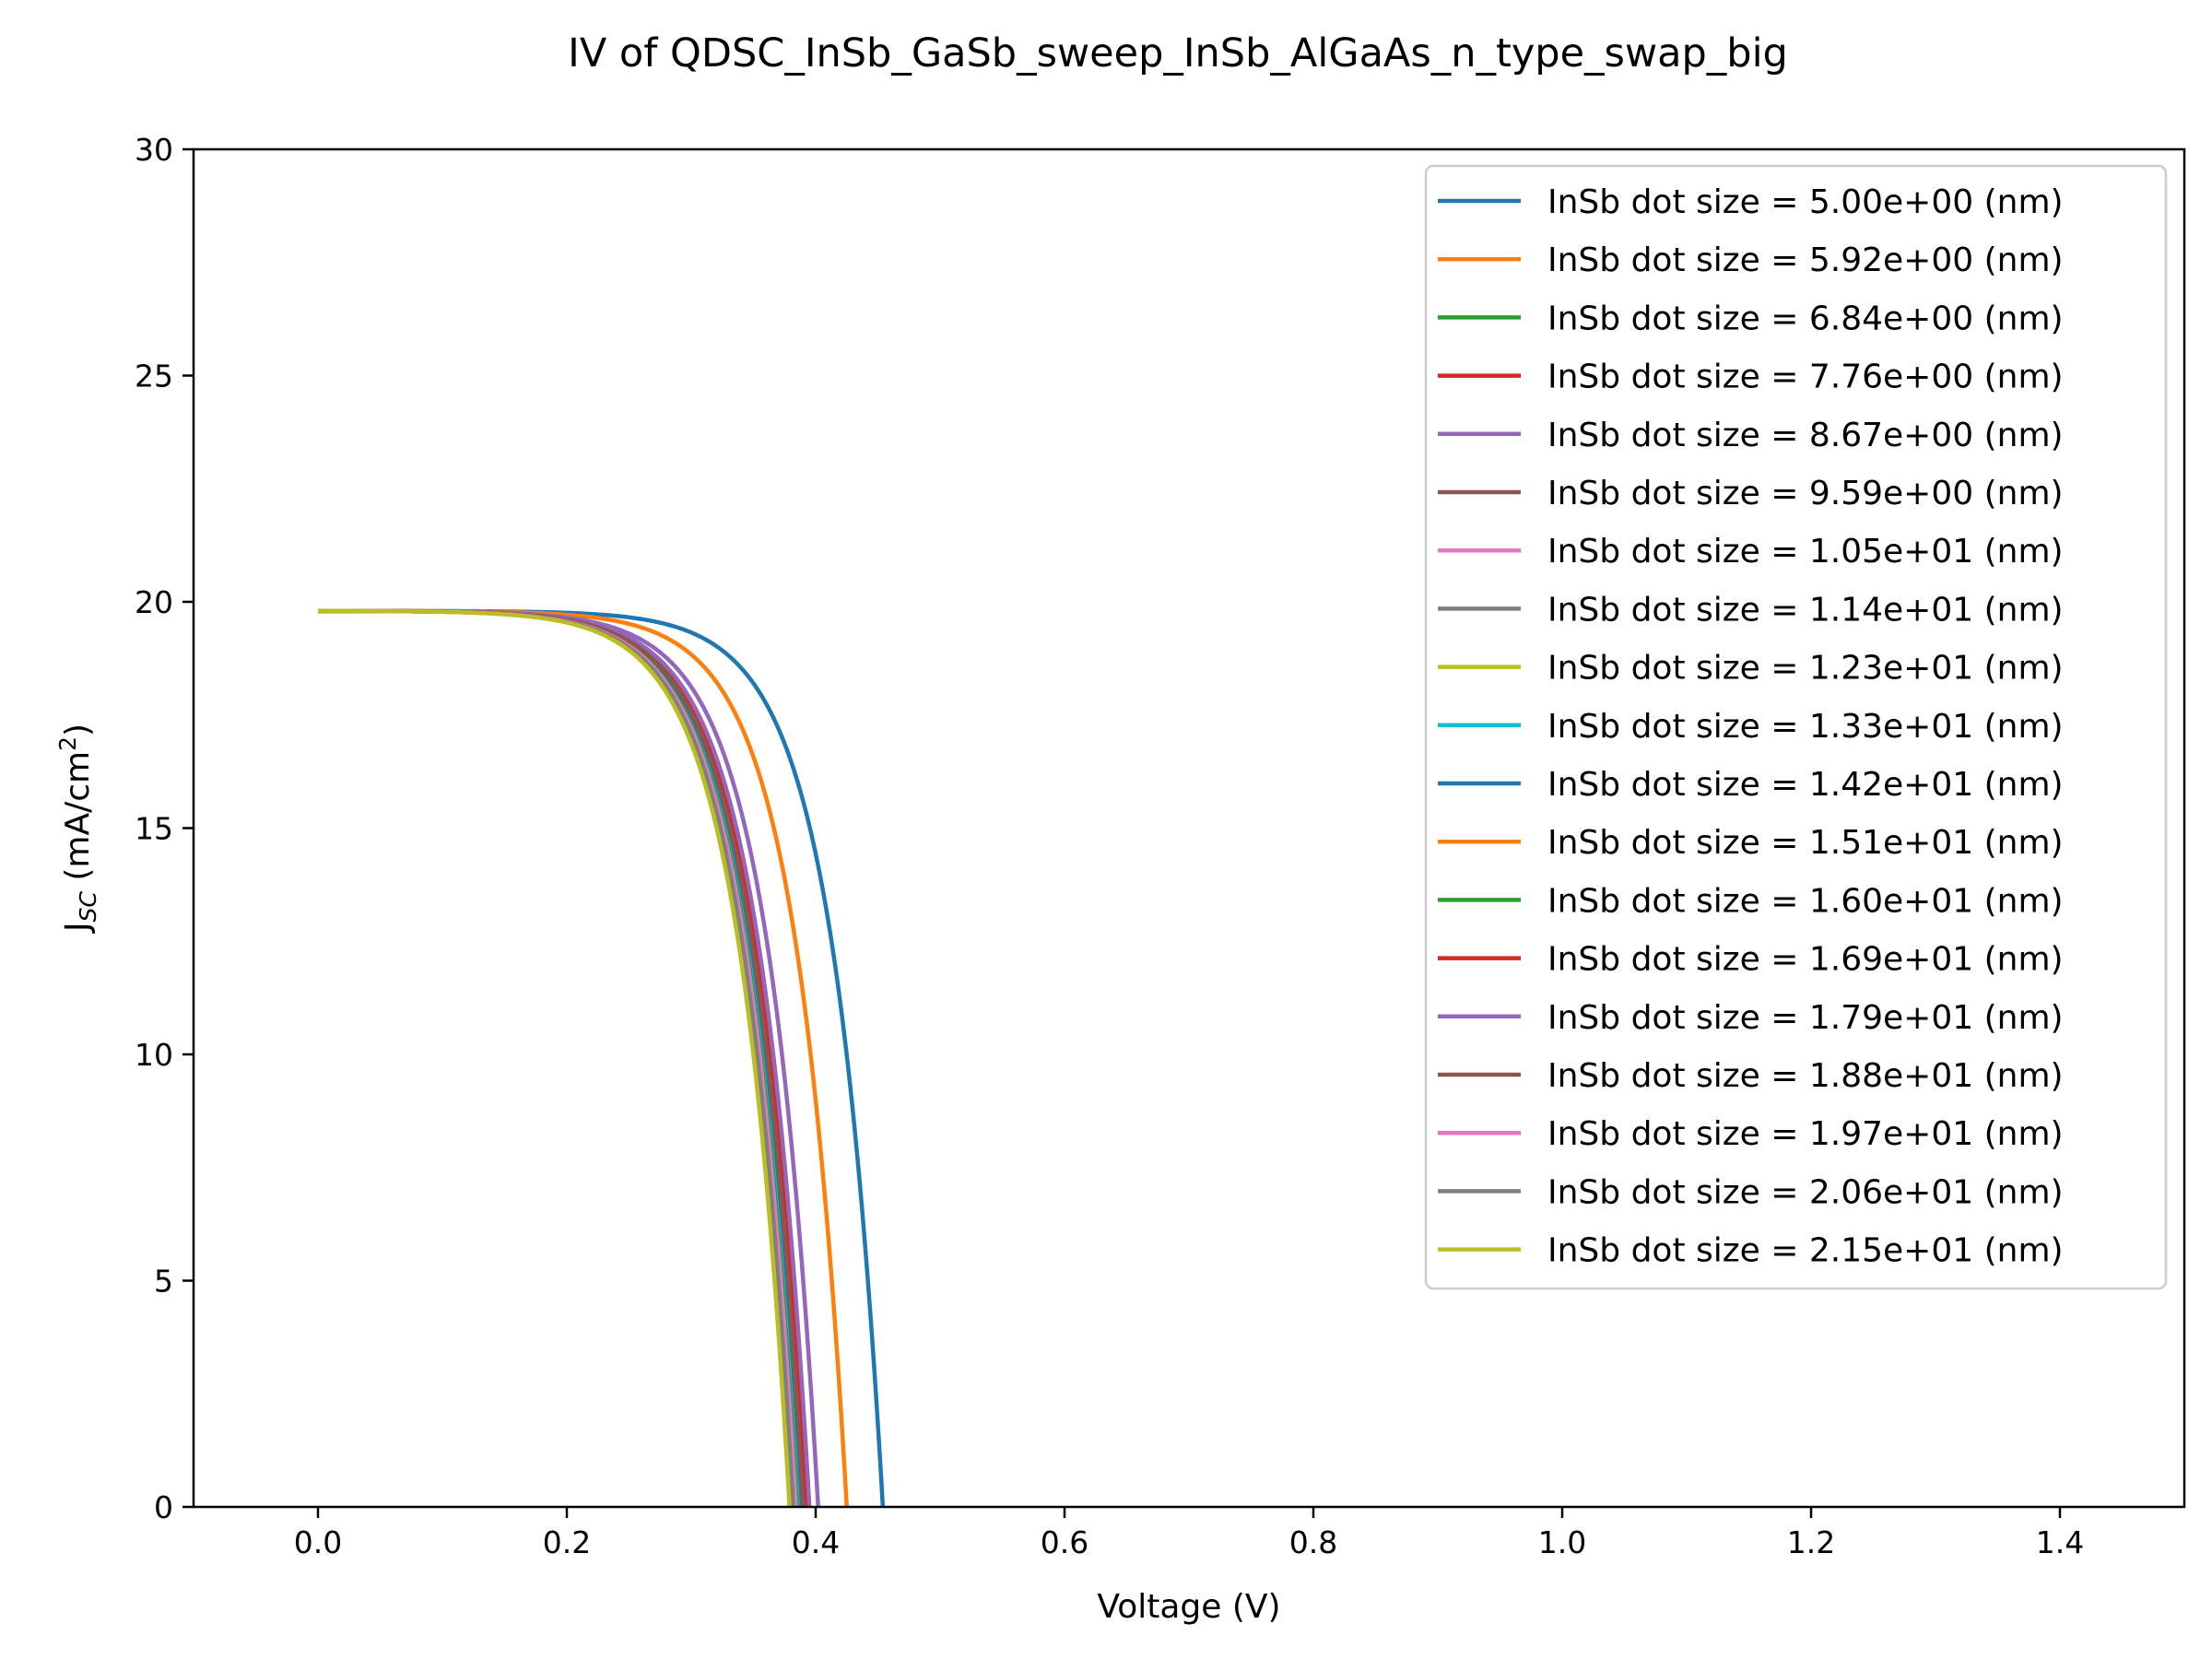 This screenshot has height=1659, width=2212. What do you see at coordinates (1064, 1542) in the screenshot?
I see `x-tick-label-3: 0.6` at bounding box center [1064, 1542].